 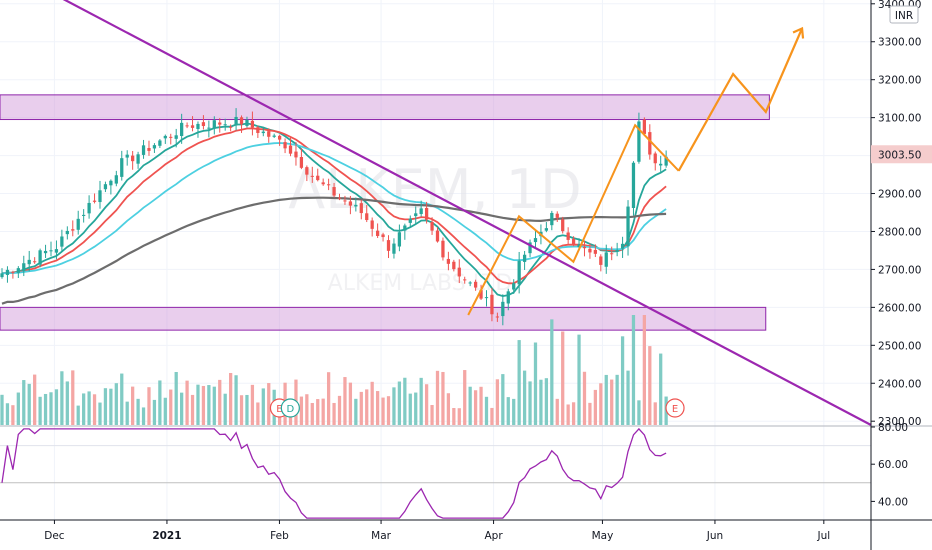 I want to click on time-tick-label: Jul, so click(x=823, y=536).